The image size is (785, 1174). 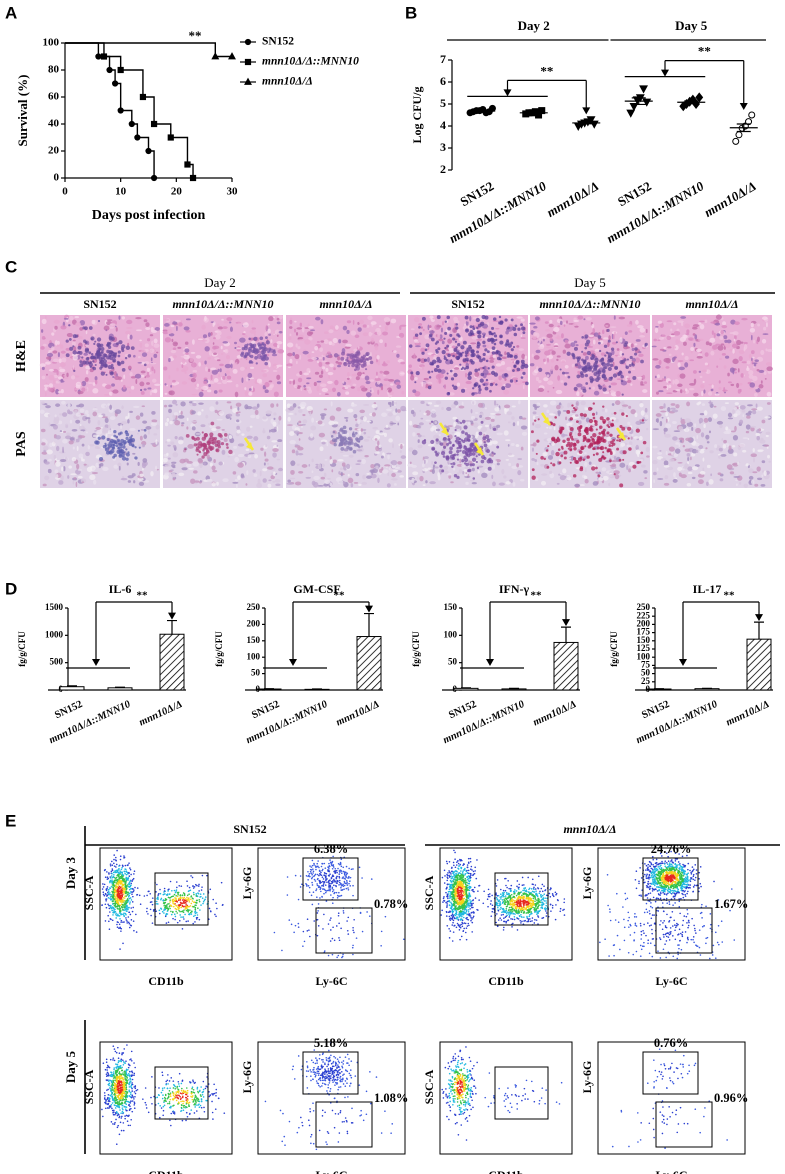 I want to click on arrow-head, so click(x=369, y=609).